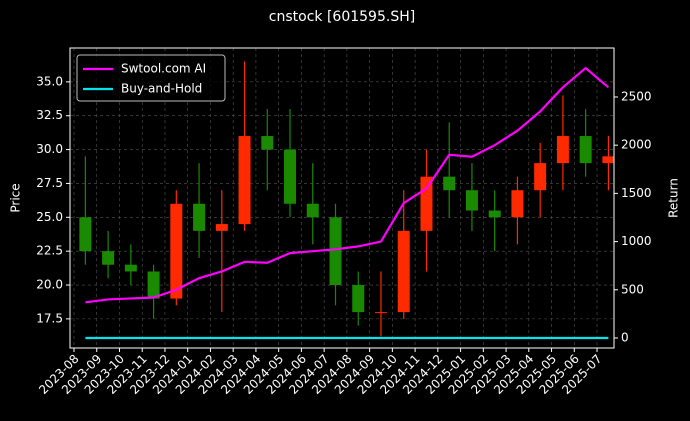  I want to click on legend: Swtool.com AI Buy-and-Hold, so click(151, 78).